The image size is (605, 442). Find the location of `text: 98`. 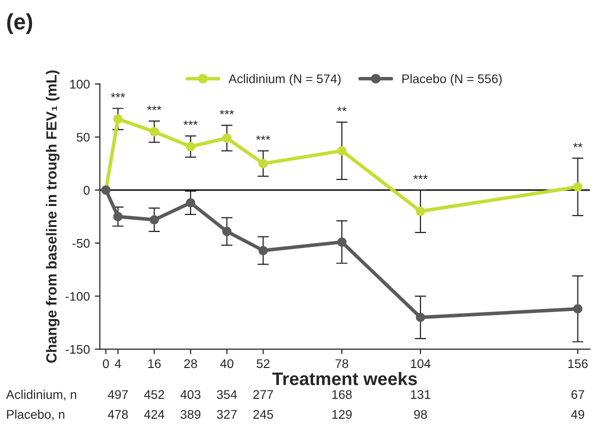

text: 98 is located at coordinates (420, 414).